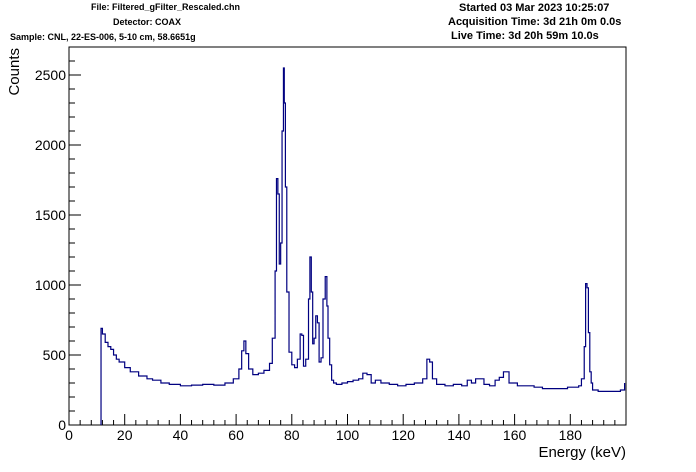 This screenshot has height=472, width=696. What do you see at coordinates (166, 7) in the screenshot?
I see `file-name-text: File: Filtered_gFilter_Rescaled.chn` at bounding box center [166, 7].